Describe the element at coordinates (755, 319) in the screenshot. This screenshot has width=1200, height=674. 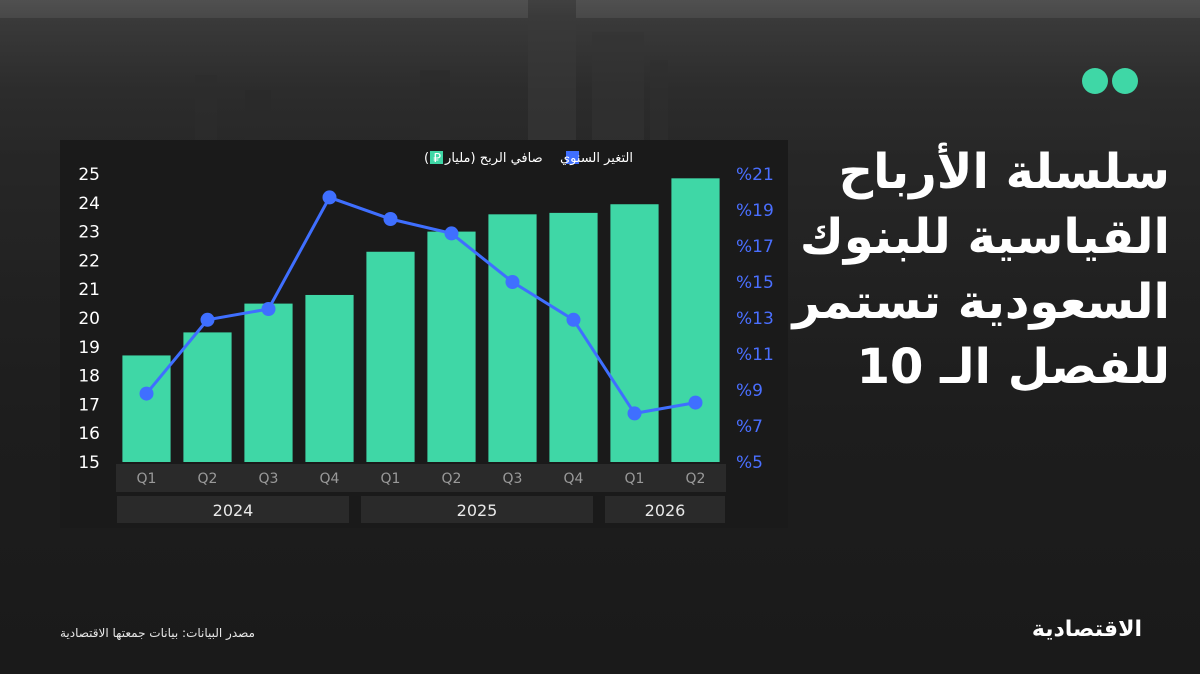
I see `y-right-tick-label: %13` at that location.